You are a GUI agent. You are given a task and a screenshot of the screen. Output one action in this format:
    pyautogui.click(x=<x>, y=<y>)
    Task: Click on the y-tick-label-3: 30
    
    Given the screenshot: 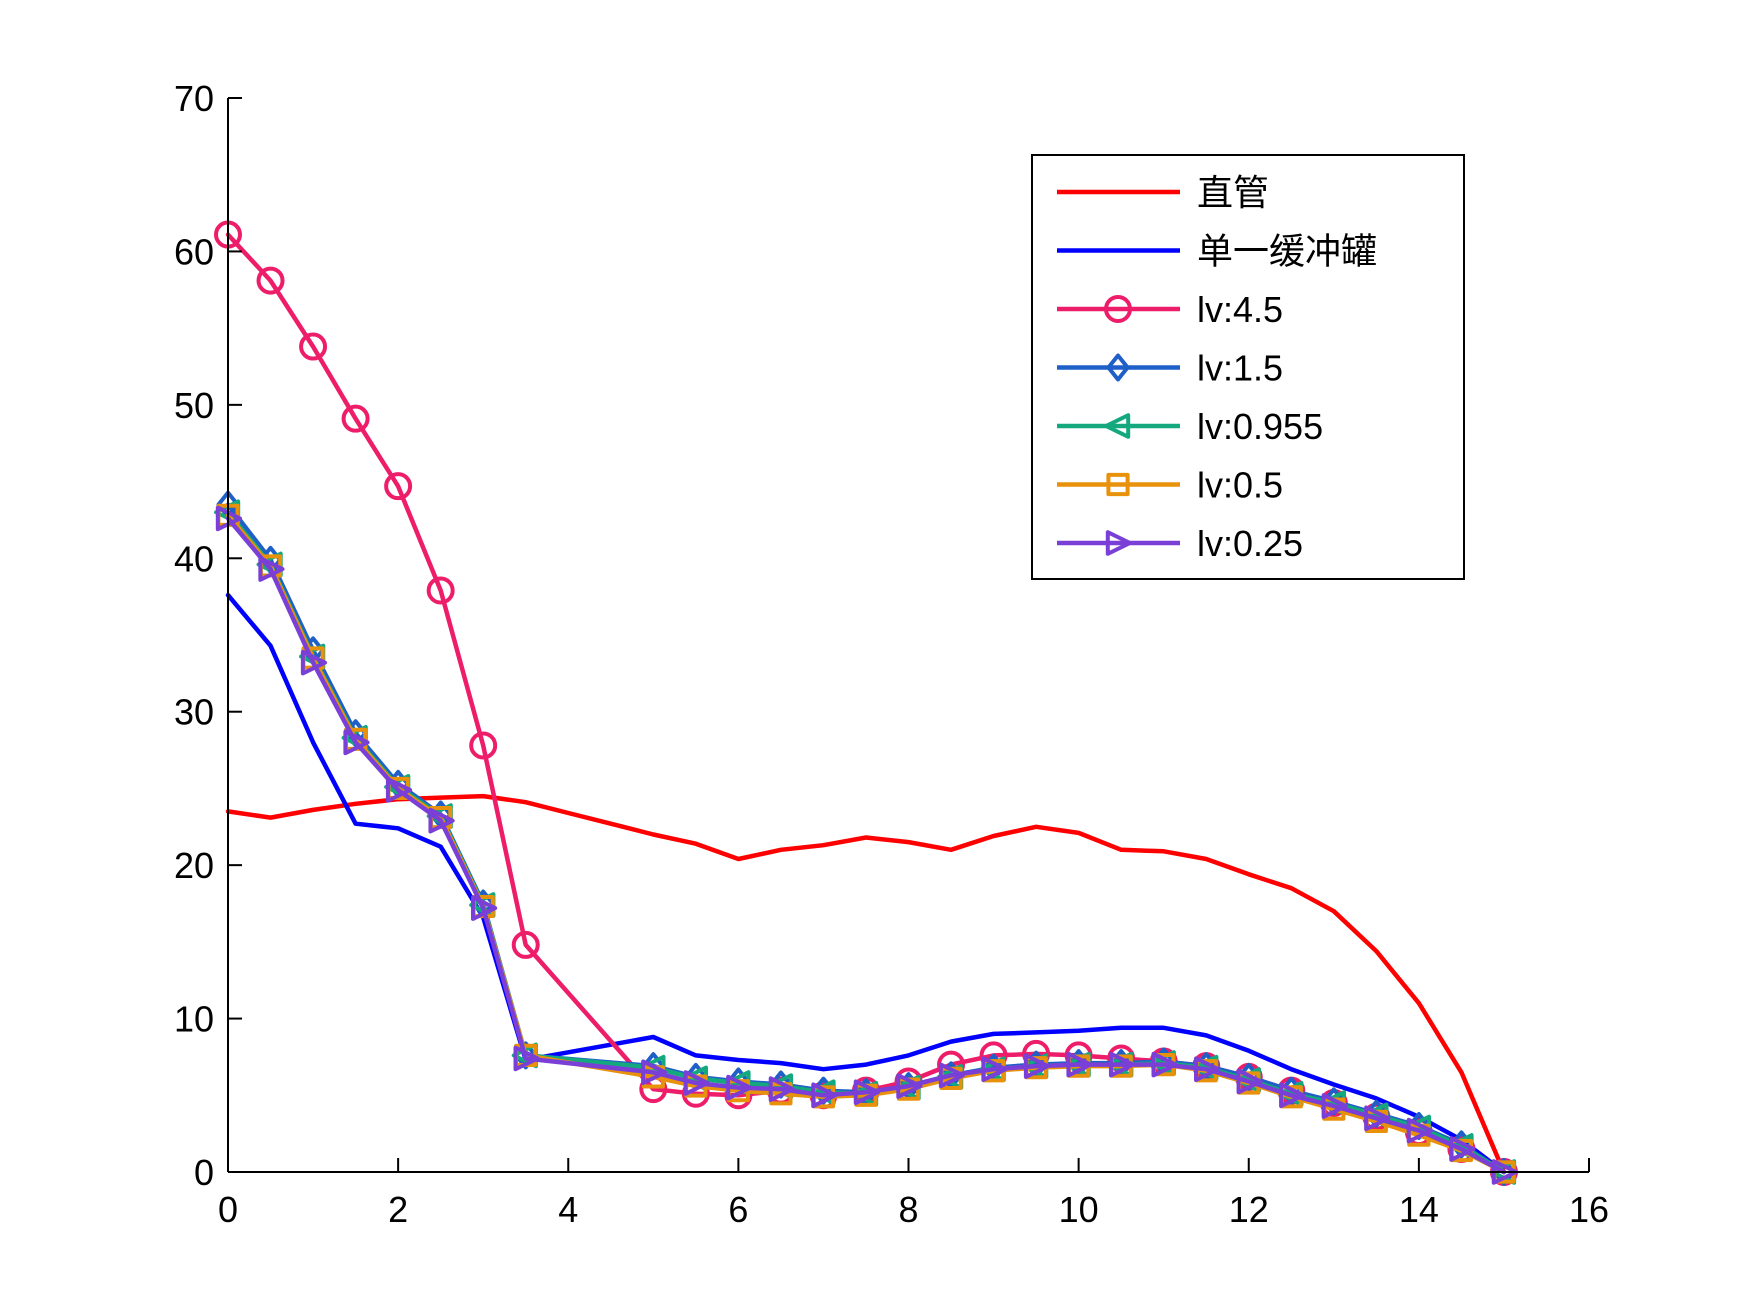 What is the action you would take?
    pyautogui.click(x=194, y=712)
    